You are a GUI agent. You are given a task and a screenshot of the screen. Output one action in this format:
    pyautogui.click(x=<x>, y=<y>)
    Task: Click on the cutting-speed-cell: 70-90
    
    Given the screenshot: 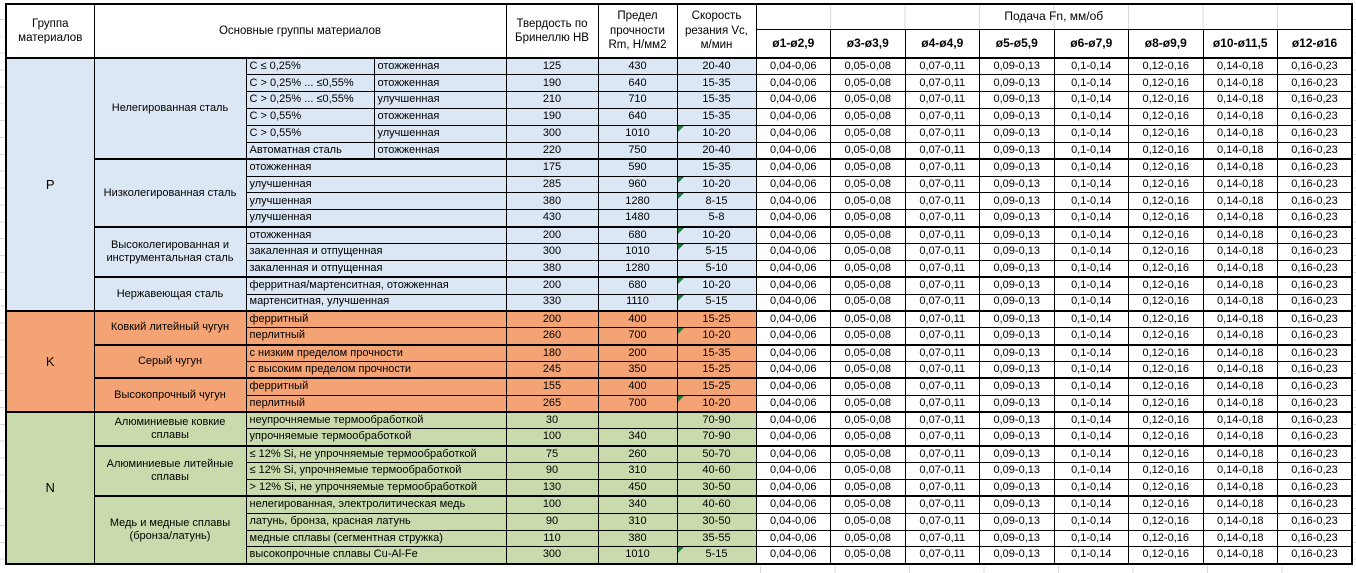 What is the action you would take?
    pyautogui.click(x=716, y=420)
    